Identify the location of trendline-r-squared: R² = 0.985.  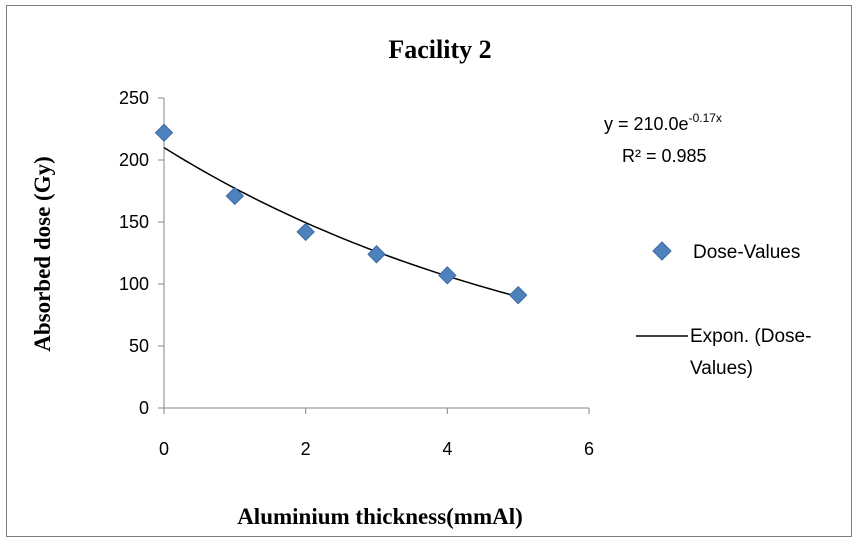
(664, 156).